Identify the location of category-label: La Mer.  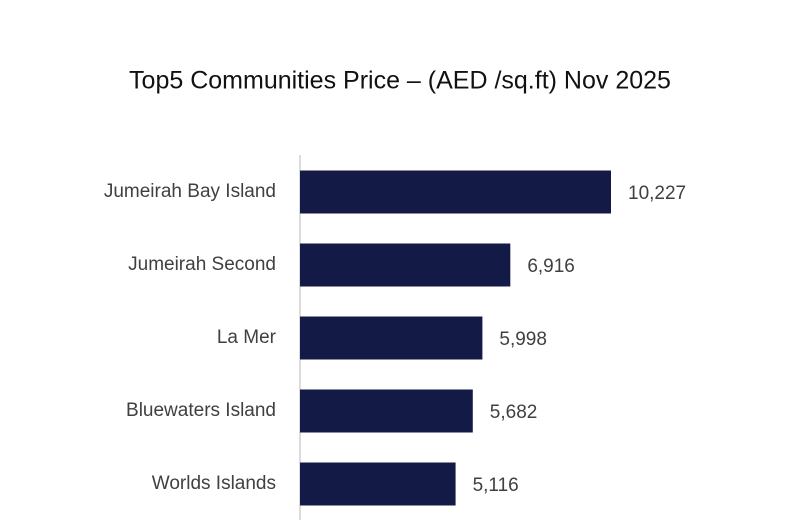
(247, 337).